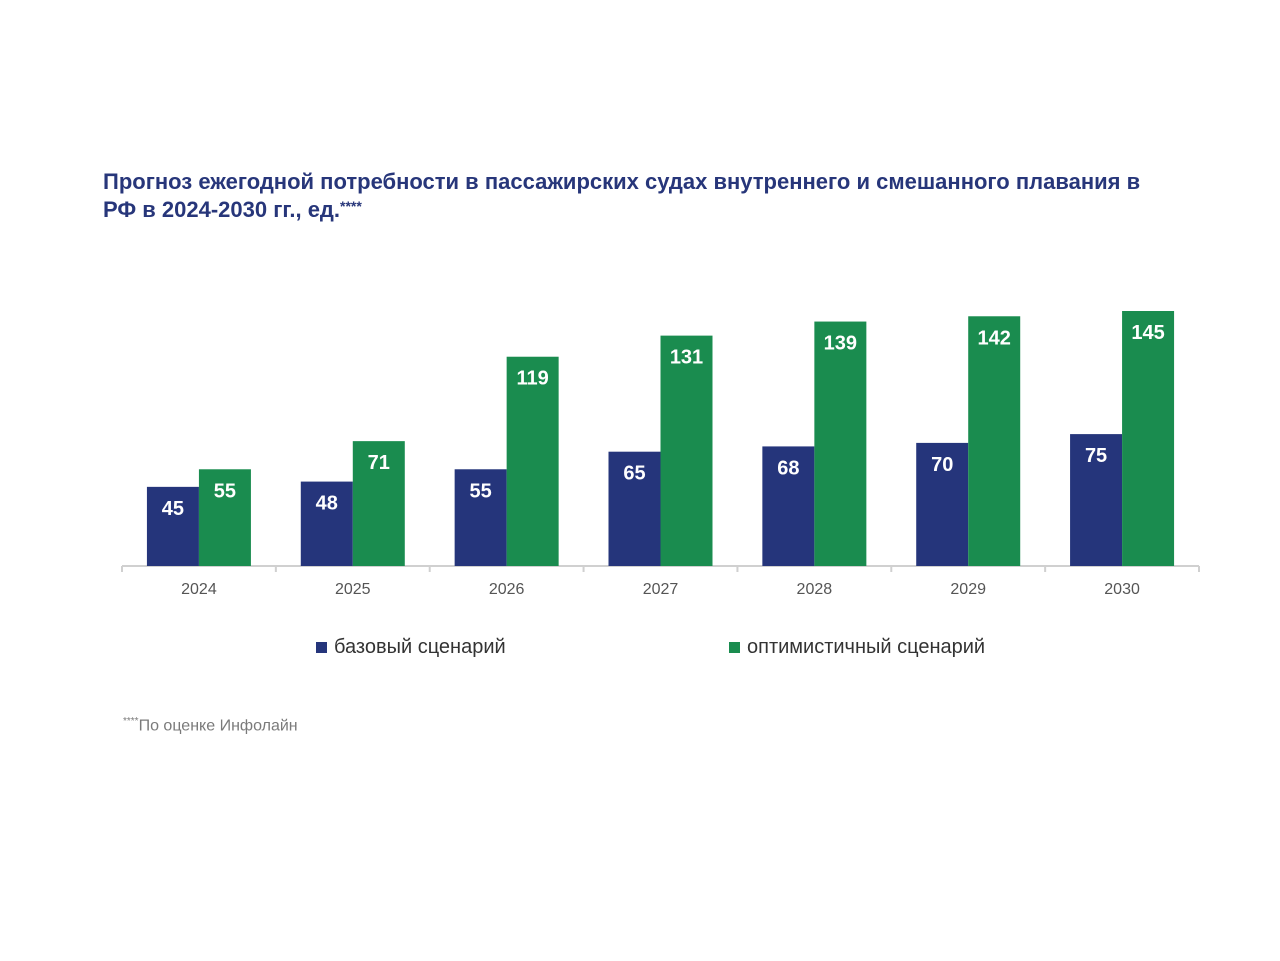 This screenshot has height=961, width=1280. I want to click on data-label-base: 70, so click(942, 465).